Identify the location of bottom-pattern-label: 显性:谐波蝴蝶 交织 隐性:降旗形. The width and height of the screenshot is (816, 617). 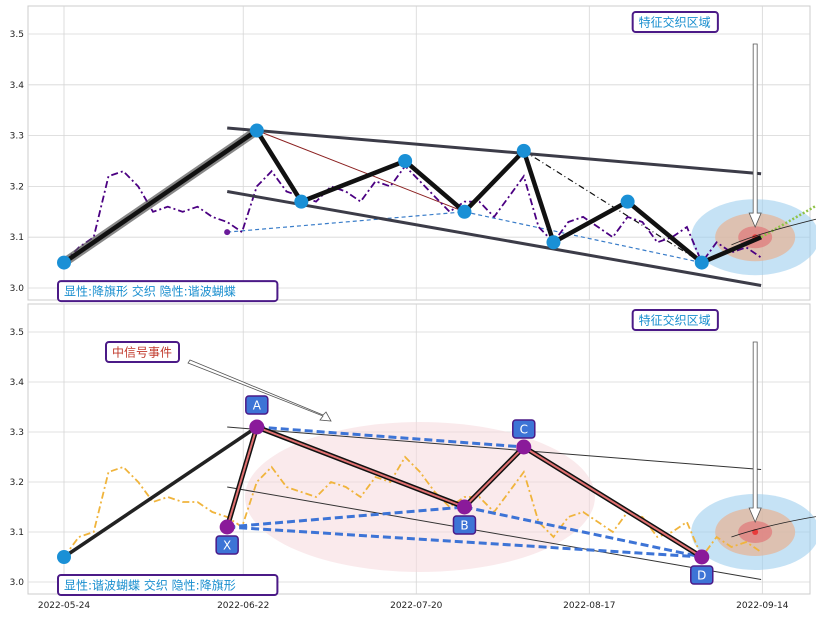
(150, 585).